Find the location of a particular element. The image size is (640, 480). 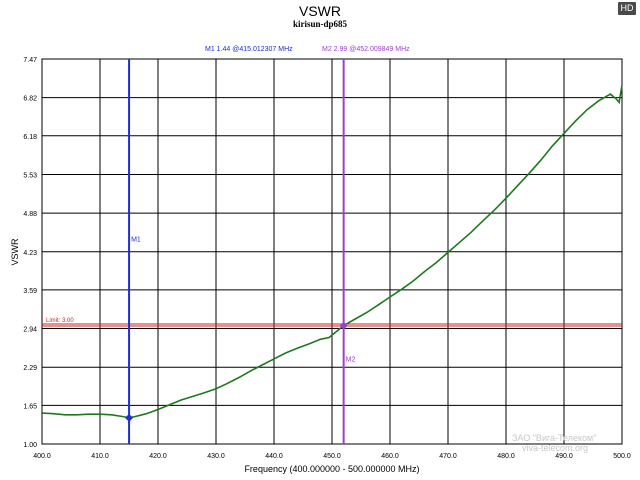

chart-title: VSWR is located at coordinates (320, 11).